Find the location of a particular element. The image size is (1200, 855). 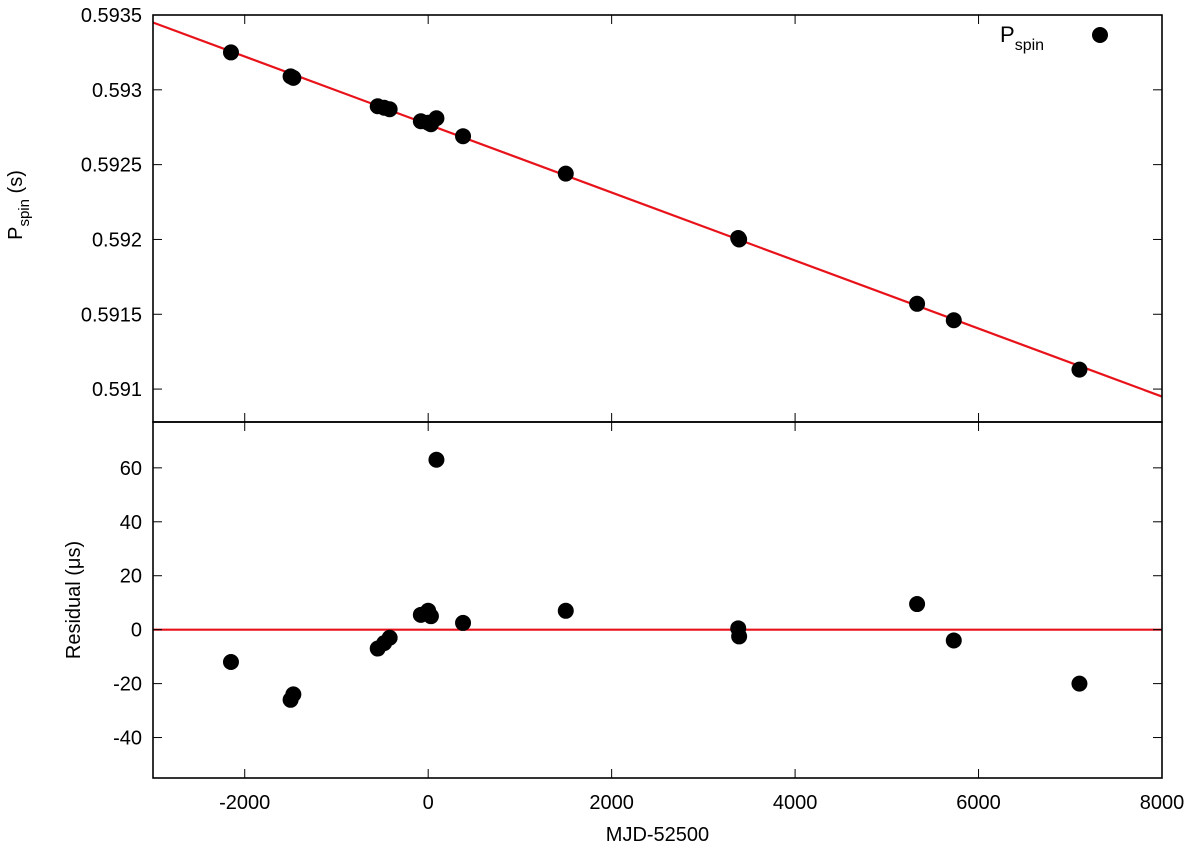

top-ylabel: Pspin (s) is located at coordinates (19, 205).